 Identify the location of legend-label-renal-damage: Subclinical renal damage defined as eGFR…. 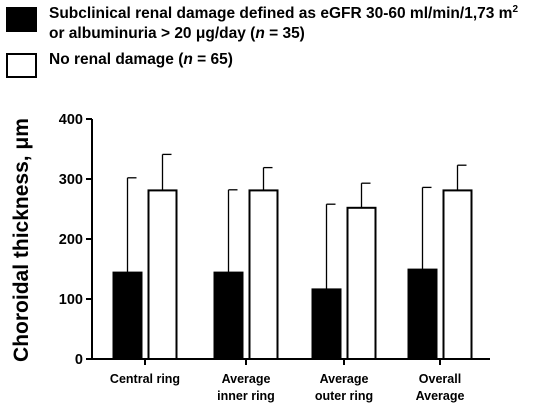
(283, 24).